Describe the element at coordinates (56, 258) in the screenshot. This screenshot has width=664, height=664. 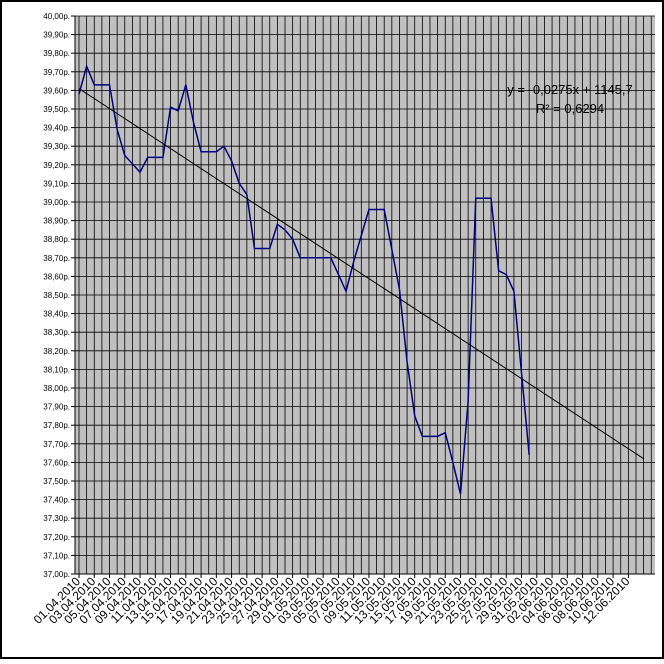
I see `y-tick-label: 38,70р.` at that location.